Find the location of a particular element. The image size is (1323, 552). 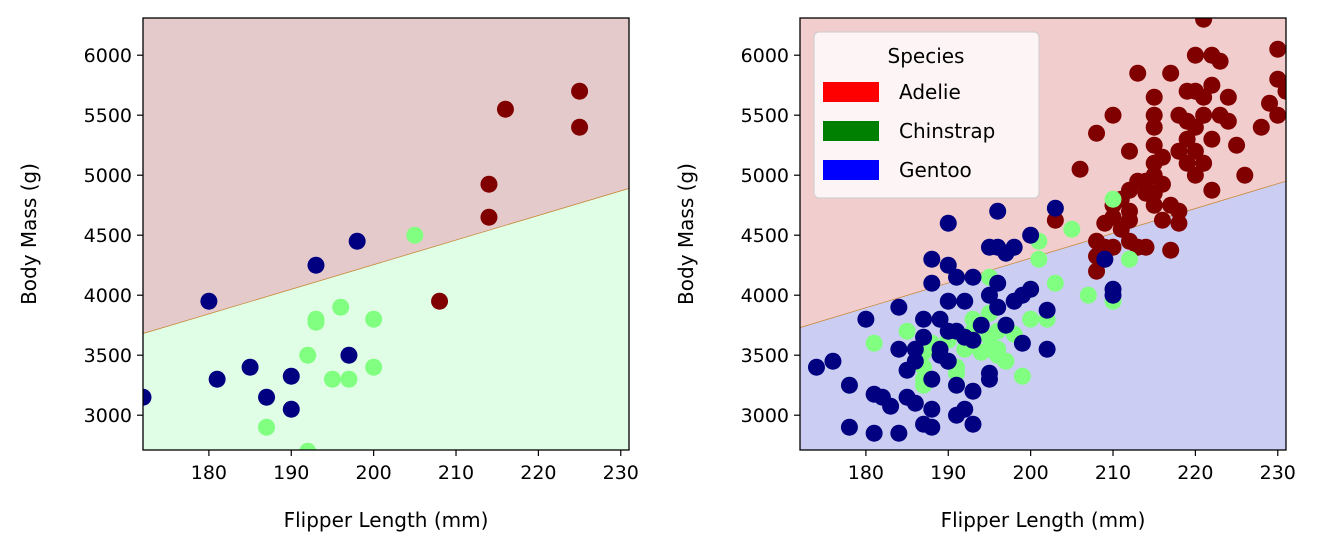

x-tick-label: 200 is located at coordinates (374, 473).